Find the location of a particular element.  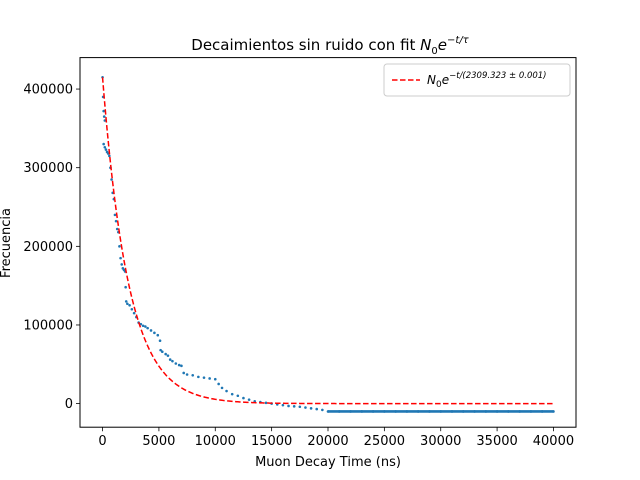

x-tick-label: 10000 is located at coordinates (215, 441).